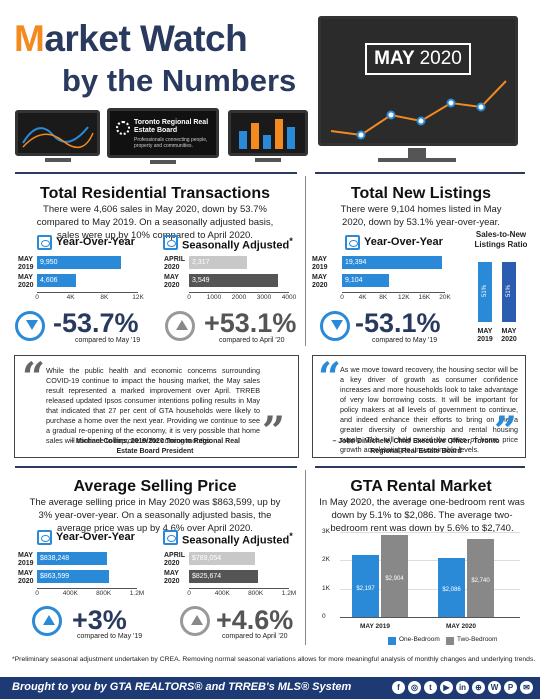  I want to click on tick-label: 2000, so click(239, 297).